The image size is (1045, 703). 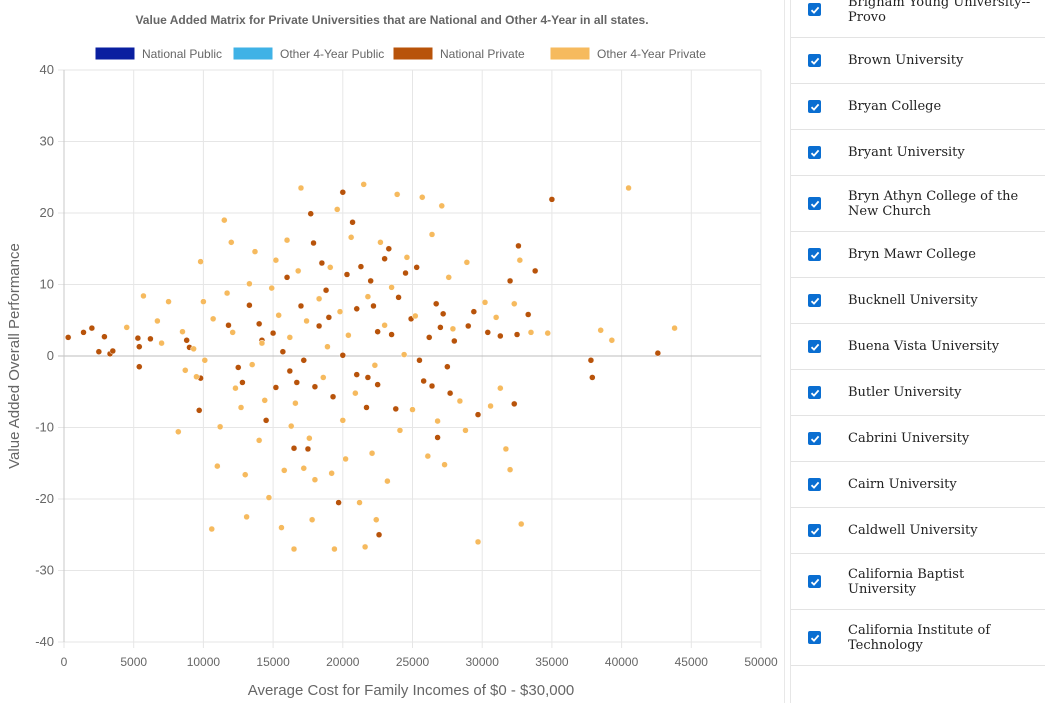 What do you see at coordinates (918, 301) in the screenshot?
I see `list-item: Bucknell University` at bounding box center [918, 301].